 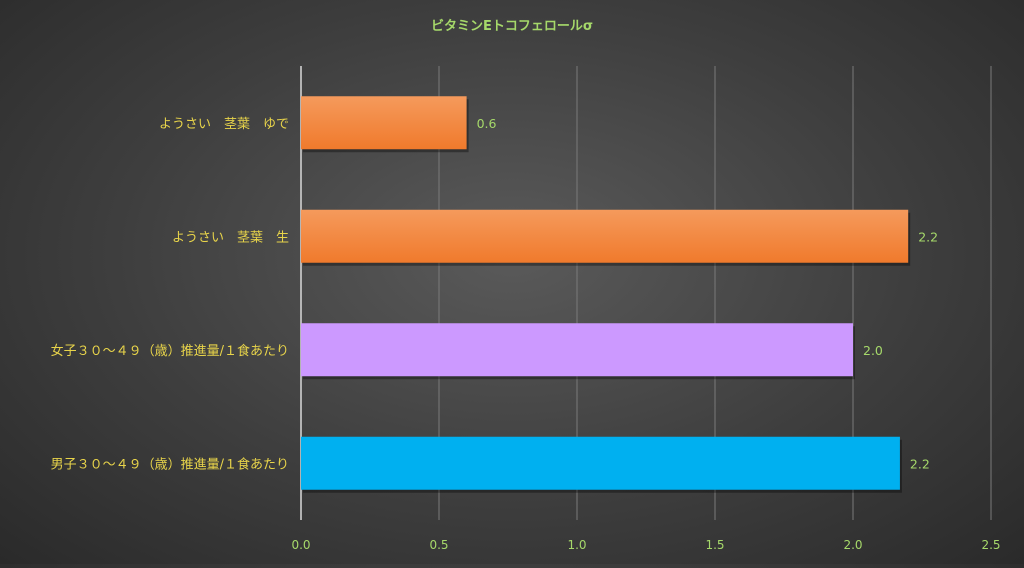 What do you see at coordinates (852, 545) in the screenshot?
I see `x-tick-label-2-0: 2.0` at bounding box center [852, 545].